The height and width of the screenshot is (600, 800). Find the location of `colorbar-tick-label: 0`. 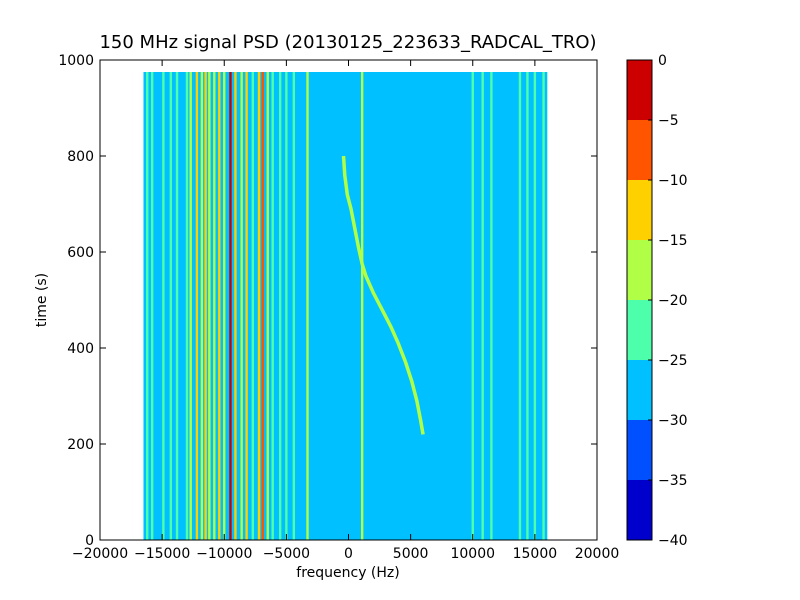

colorbar-tick-label: 0 is located at coordinates (662, 61).